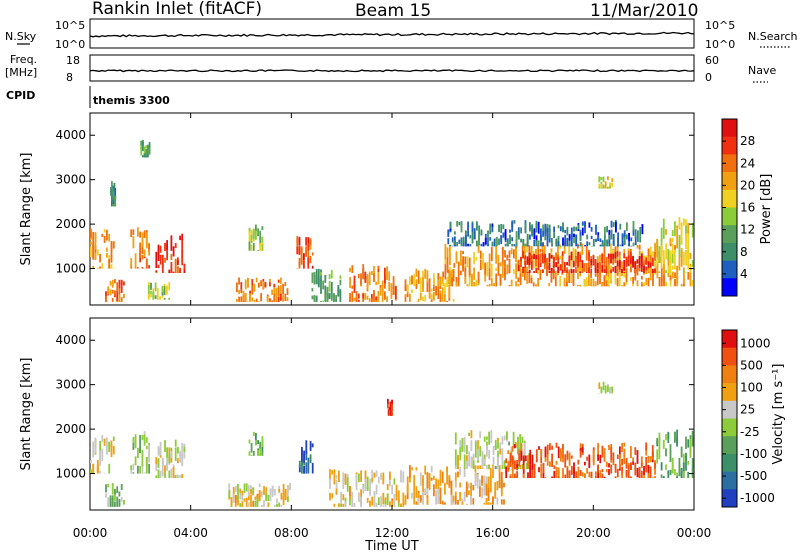 This screenshot has height=554, width=800. Describe the element at coordinates (751, 365) in the screenshot. I see `colorbar-tick-label: 500` at that location.